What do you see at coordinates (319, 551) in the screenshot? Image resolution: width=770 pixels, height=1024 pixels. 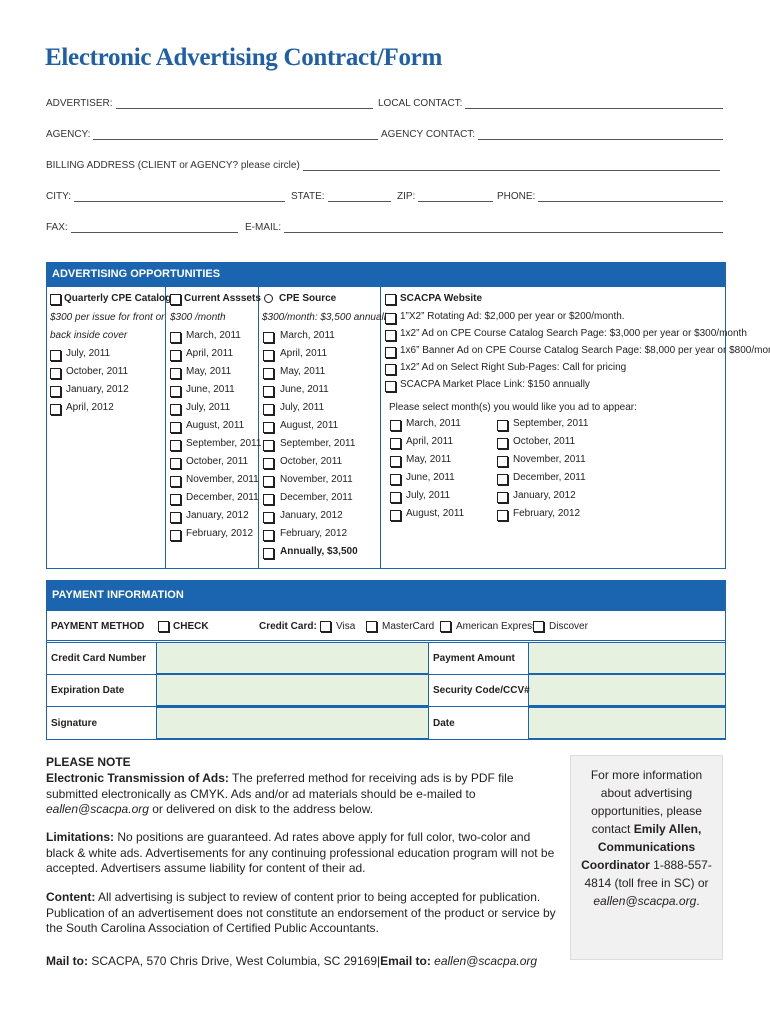 I see `option-label: Annually, $3,500` at bounding box center [319, 551].